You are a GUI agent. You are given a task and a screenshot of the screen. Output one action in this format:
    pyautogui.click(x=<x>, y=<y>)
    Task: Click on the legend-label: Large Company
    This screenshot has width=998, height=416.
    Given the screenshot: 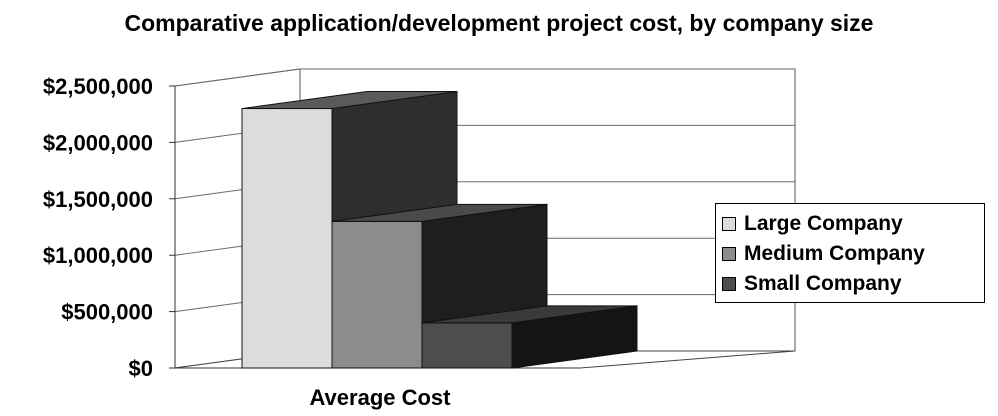 What is the action you would take?
    pyautogui.click(x=823, y=223)
    